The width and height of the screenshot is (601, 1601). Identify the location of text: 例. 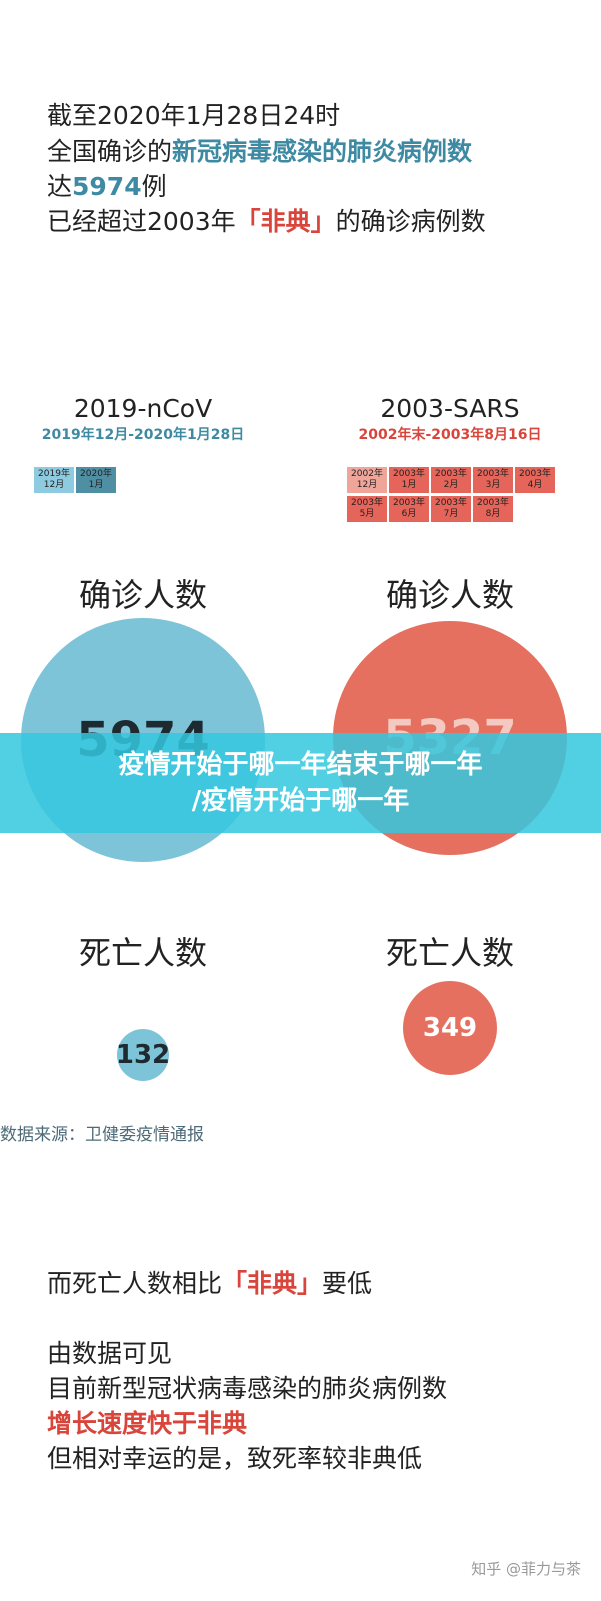
(154, 186).